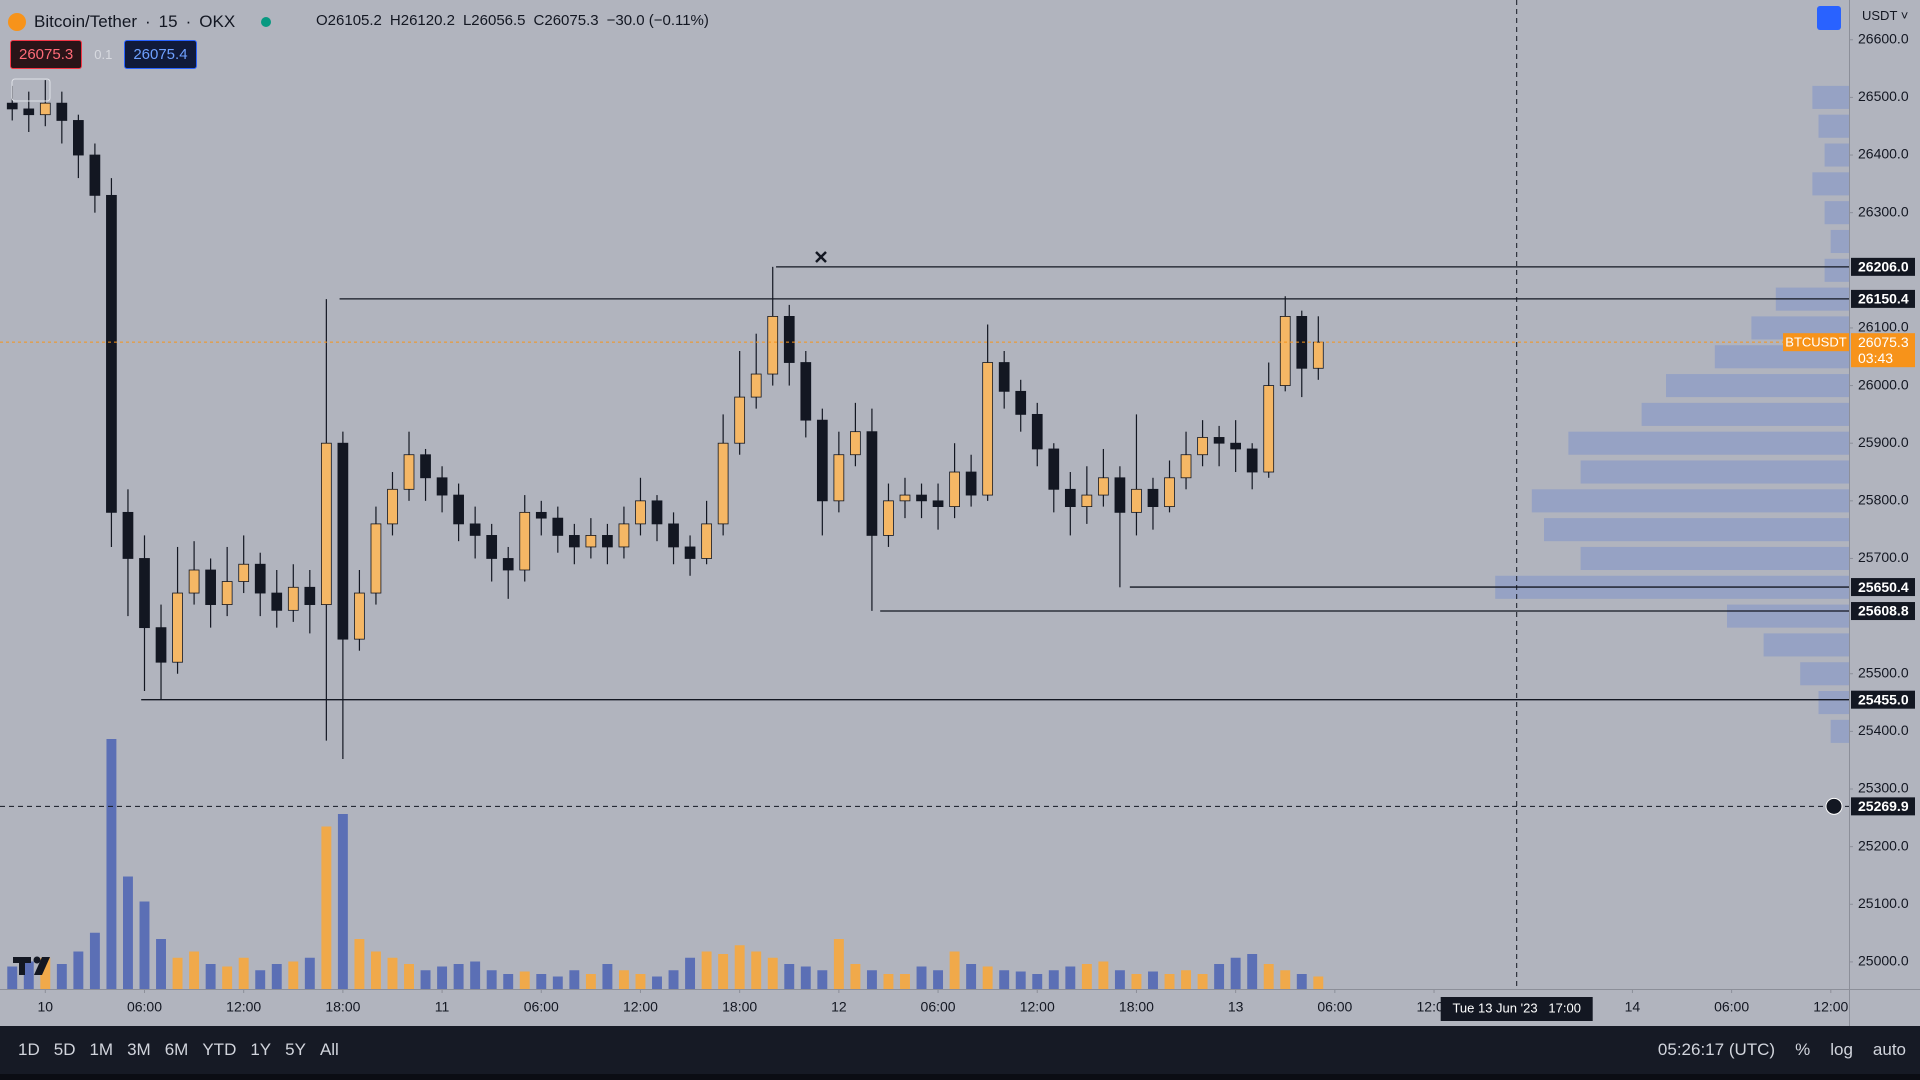 This screenshot has height=1080, width=1920. What do you see at coordinates (1889, 1049) in the screenshot?
I see `scale-option: auto` at bounding box center [1889, 1049].